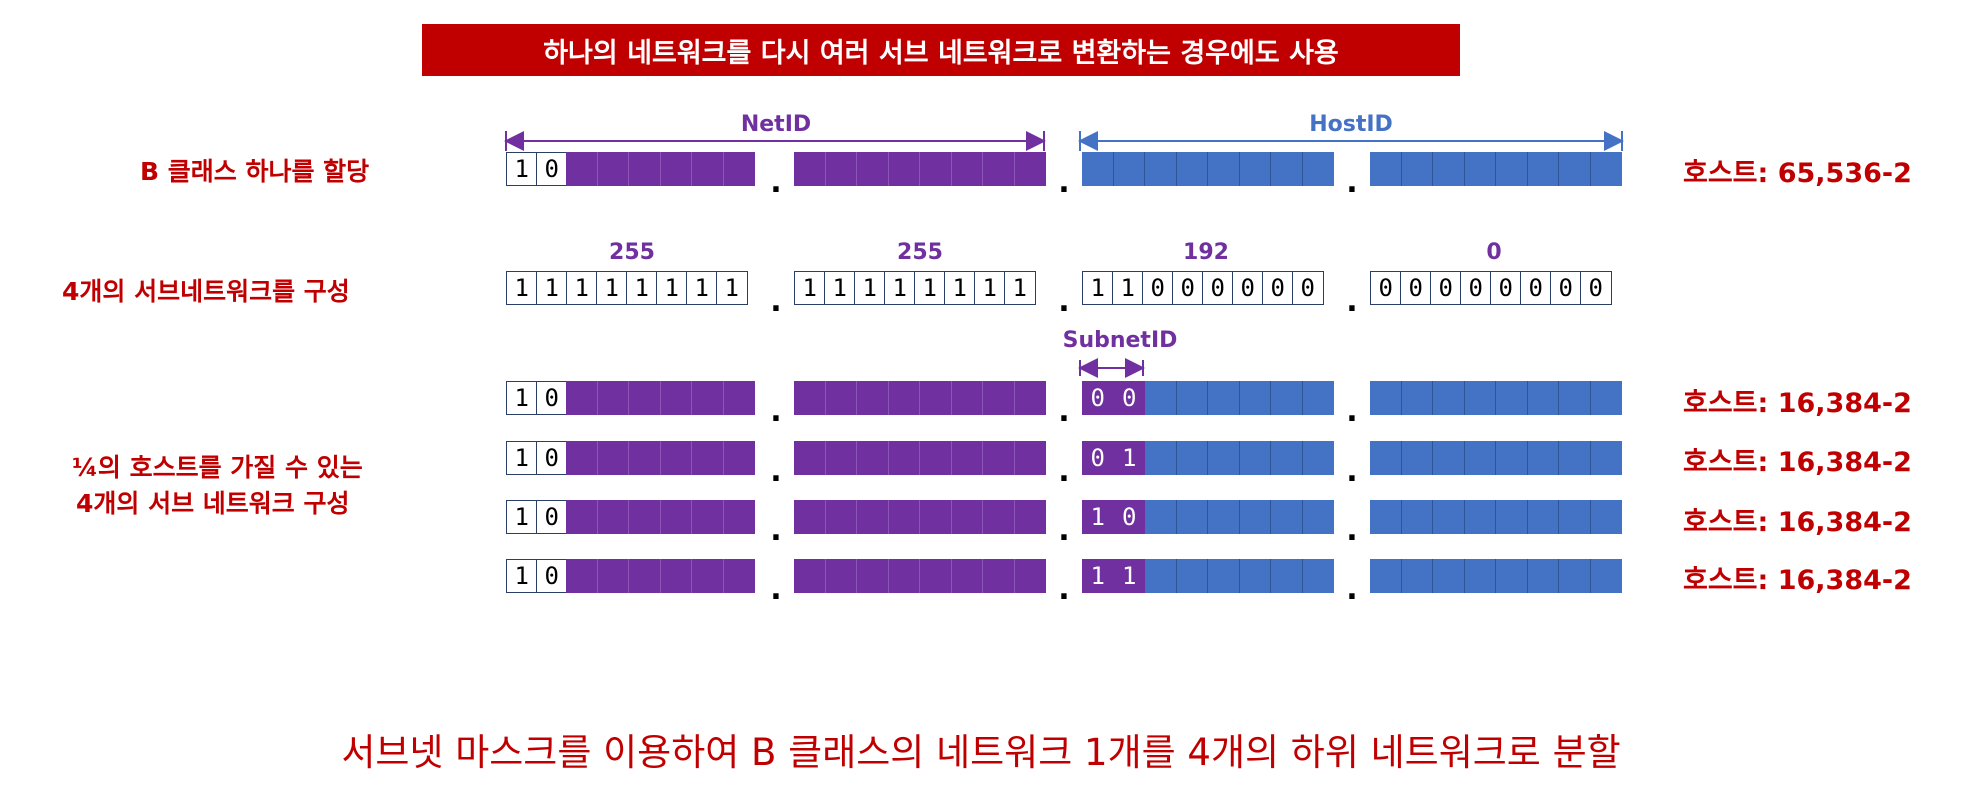 The width and height of the screenshot is (1962, 792). I want to click on mask-octet-3: 1 1 0 0 0 0 0 0, so click(1208, 288).